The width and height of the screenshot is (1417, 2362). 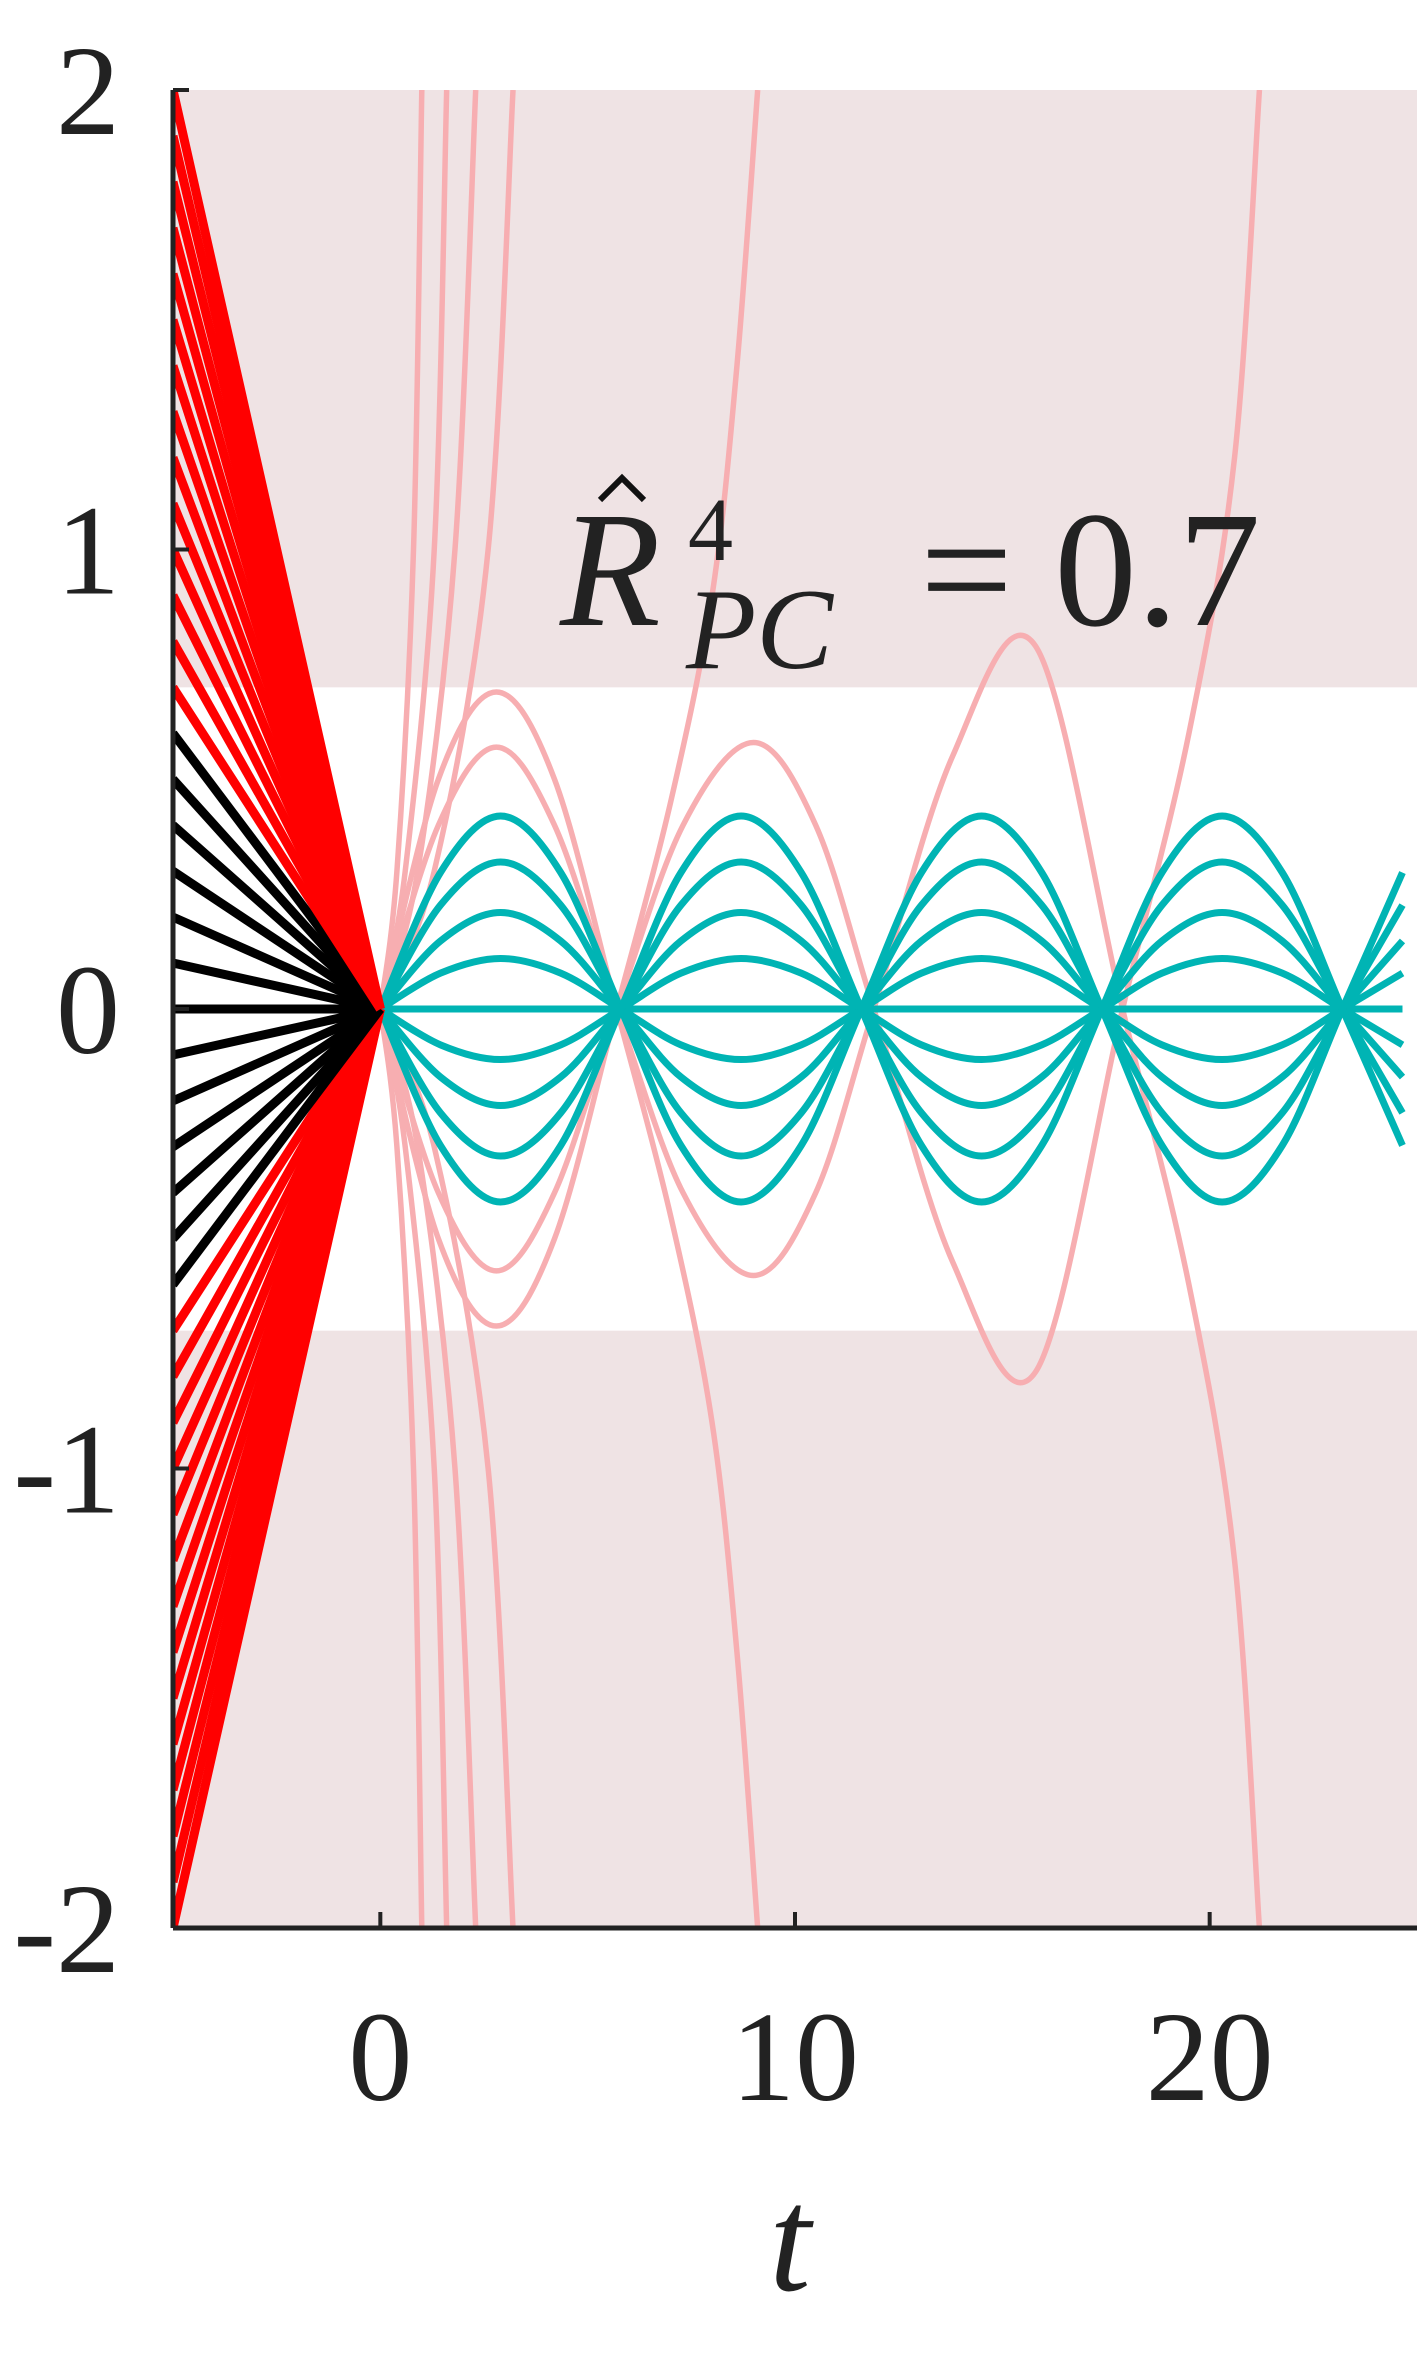 What do you see at coordinates (380, 2057) in the screenshot?
I see `x-tick-label: 0` at bounding box center [380, 2057].